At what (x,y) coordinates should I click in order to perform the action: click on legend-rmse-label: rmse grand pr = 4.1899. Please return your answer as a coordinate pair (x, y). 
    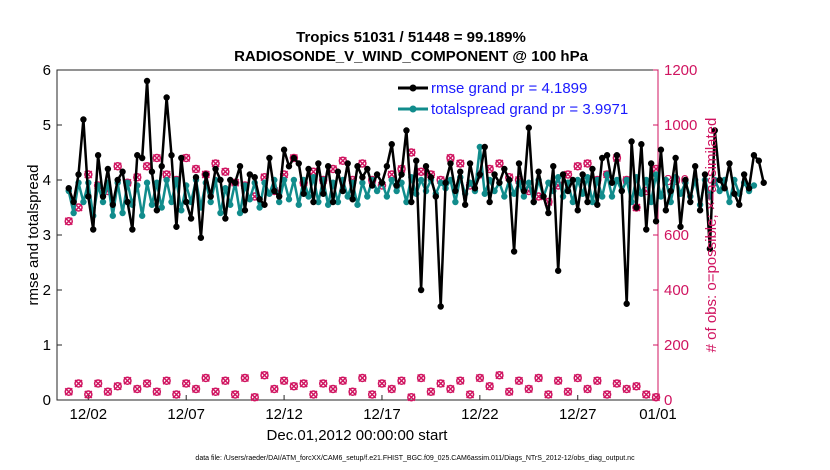
    Looking at the image, I should click on (509, 88).